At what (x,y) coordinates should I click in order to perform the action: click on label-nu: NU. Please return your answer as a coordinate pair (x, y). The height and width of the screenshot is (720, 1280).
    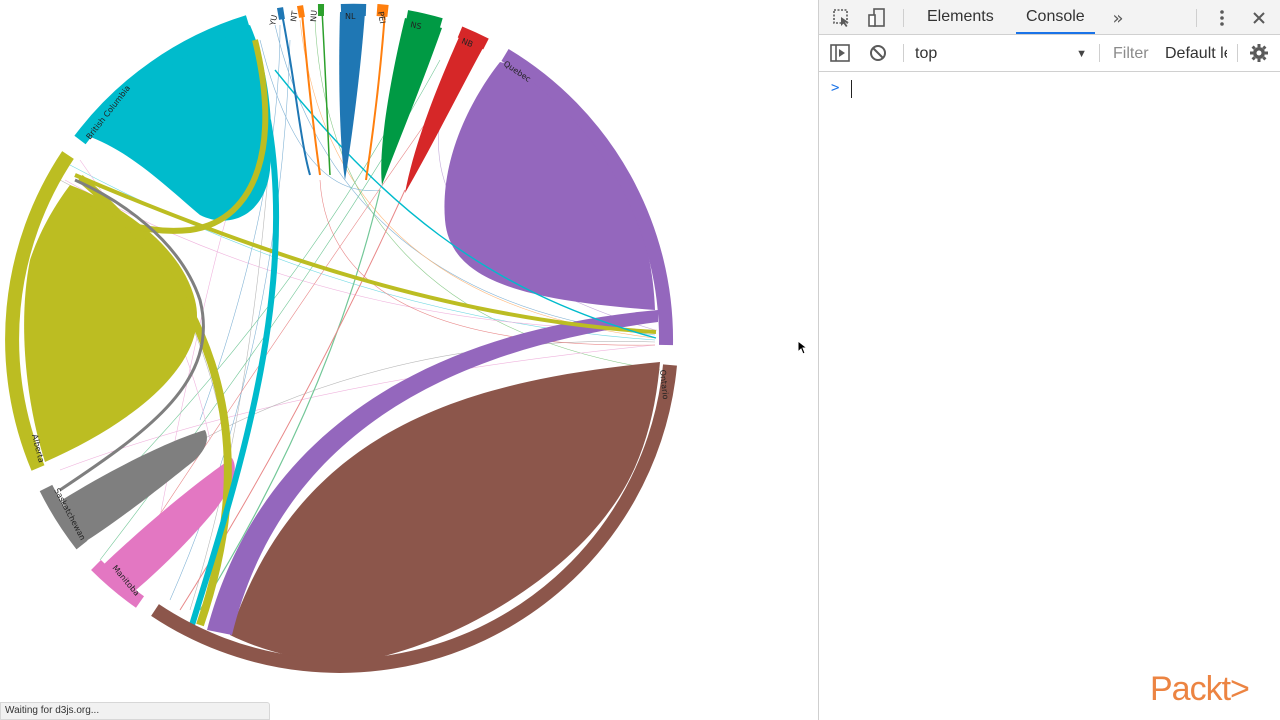
    Looking at the image, I should click on (314, 16).